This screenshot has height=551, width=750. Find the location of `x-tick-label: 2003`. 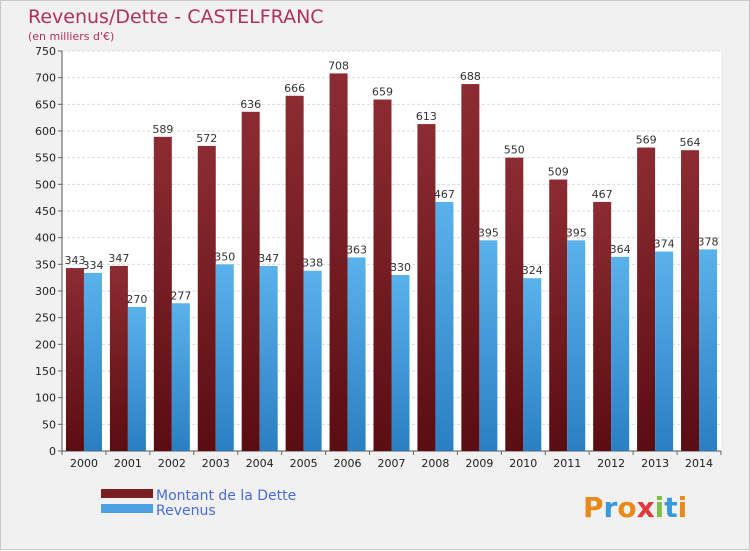

x-tick-label: 2003 is located at coordinates (216, 463).